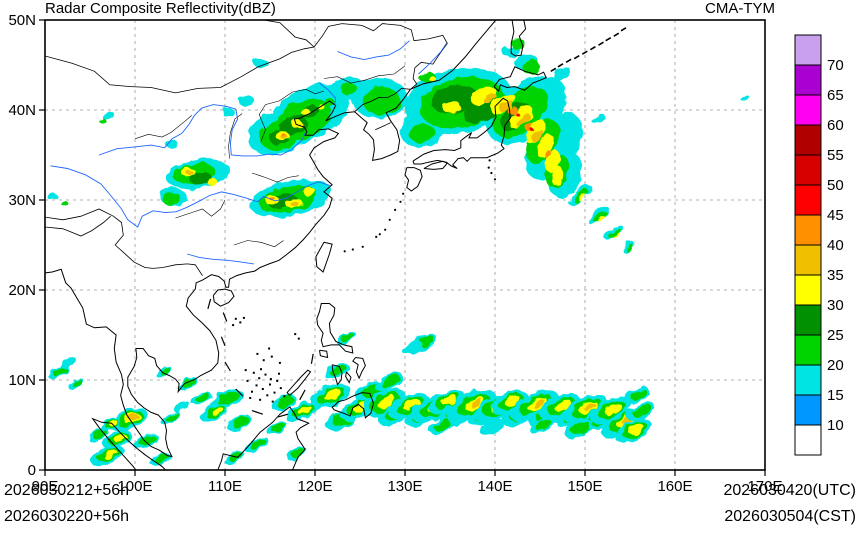 The height and width of the screenshot is (549, 860). I want to click on init-time-utc: 2026030212+56h, so click(67, 490).